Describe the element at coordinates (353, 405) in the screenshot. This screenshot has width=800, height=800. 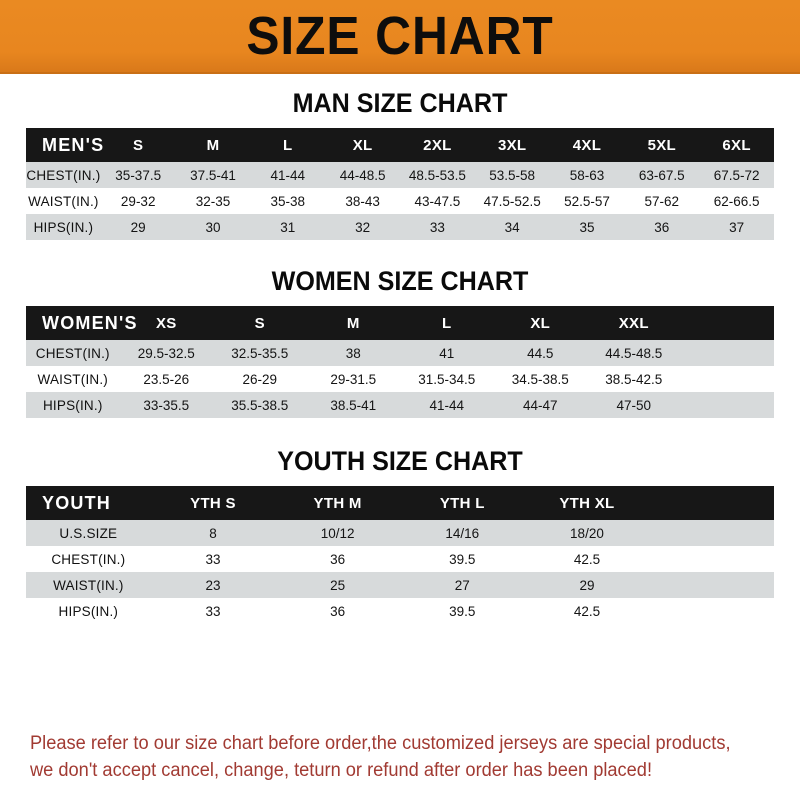
I see `women-hips-m: 38.5-41` at that location.